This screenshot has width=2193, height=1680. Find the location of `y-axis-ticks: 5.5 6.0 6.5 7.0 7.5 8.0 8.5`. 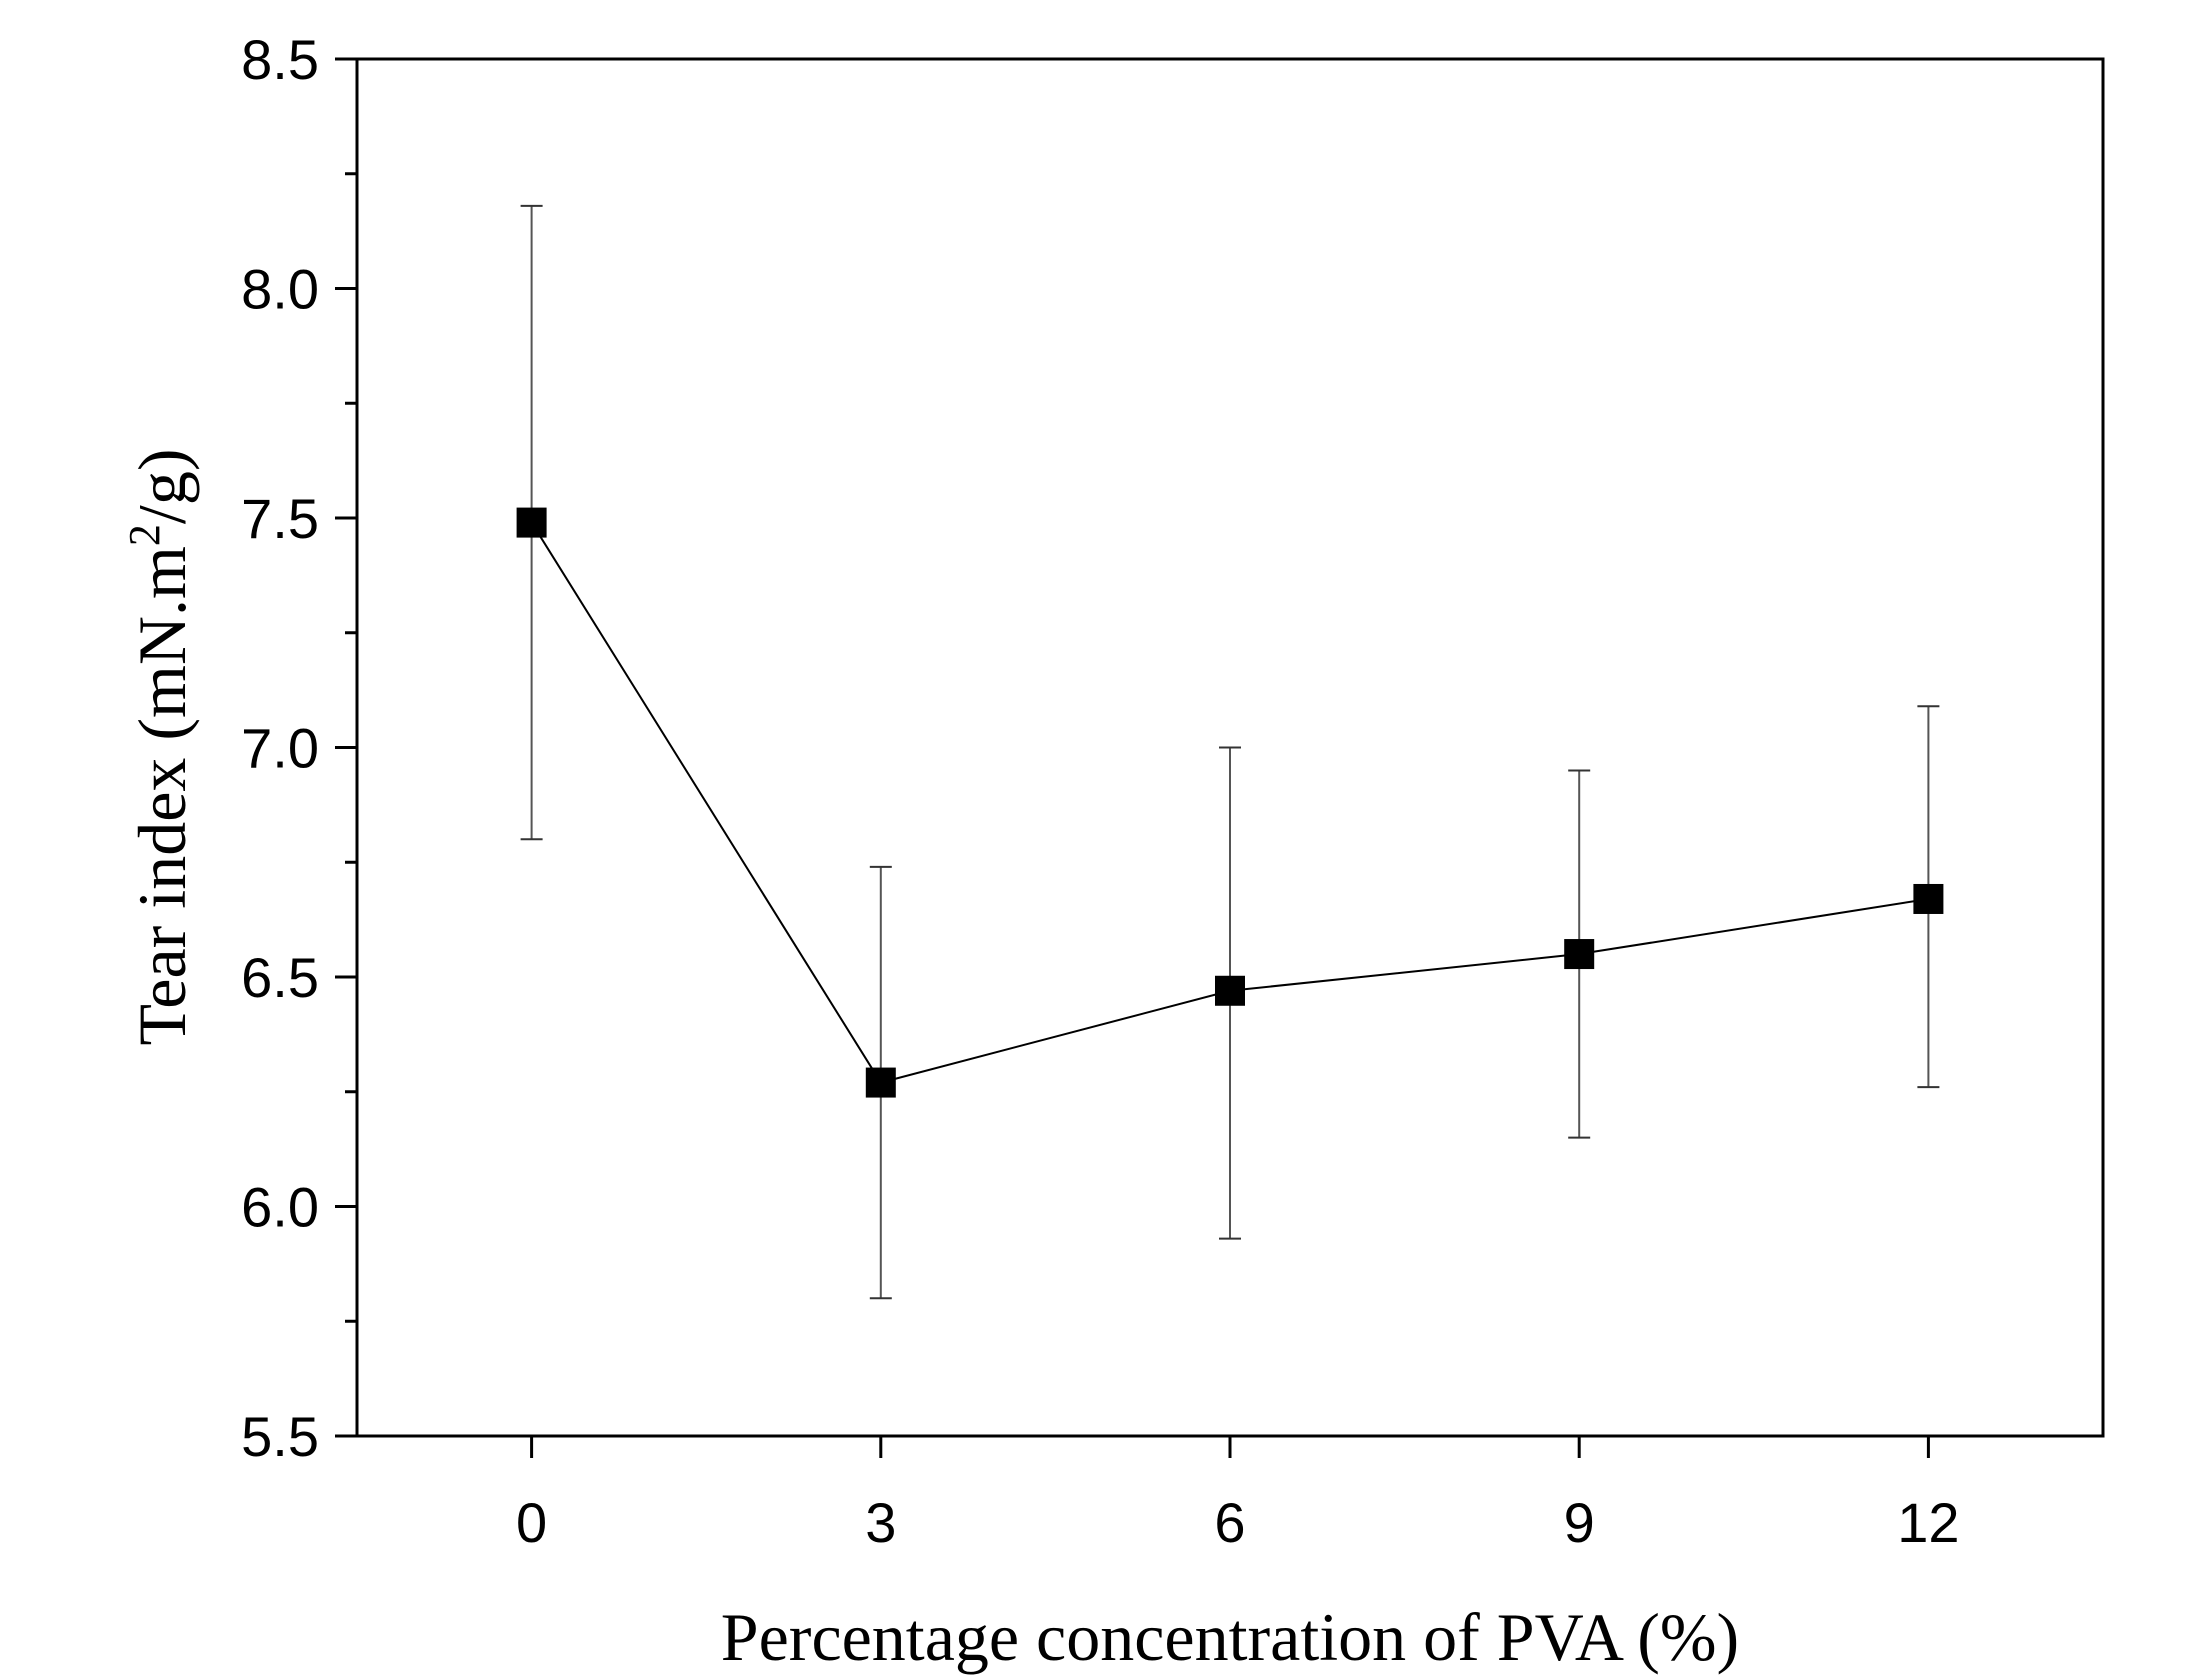

y-axis-ticks: 5.5 6.0 6.5 7.0 7.5 8.0 8.5 is located at coordinates (299, 748).